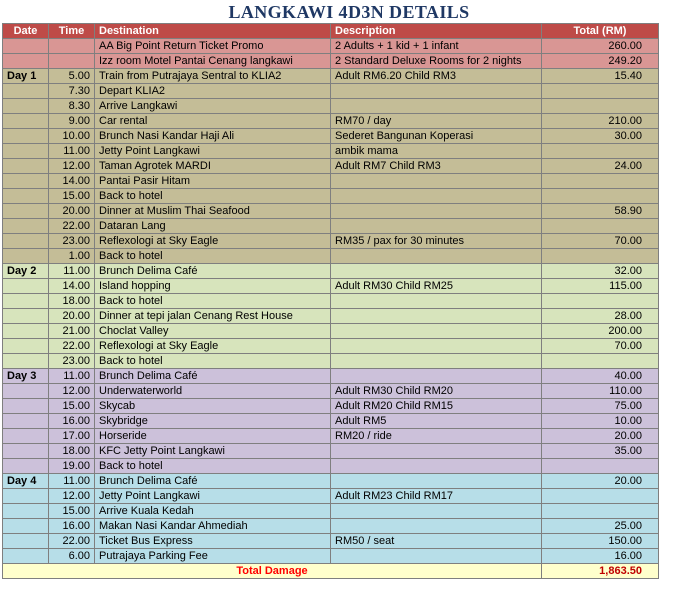 The width and height of the screenshot is (698, 613). I want to click on destination-cell: Underwaterworld, so click(212, 391).